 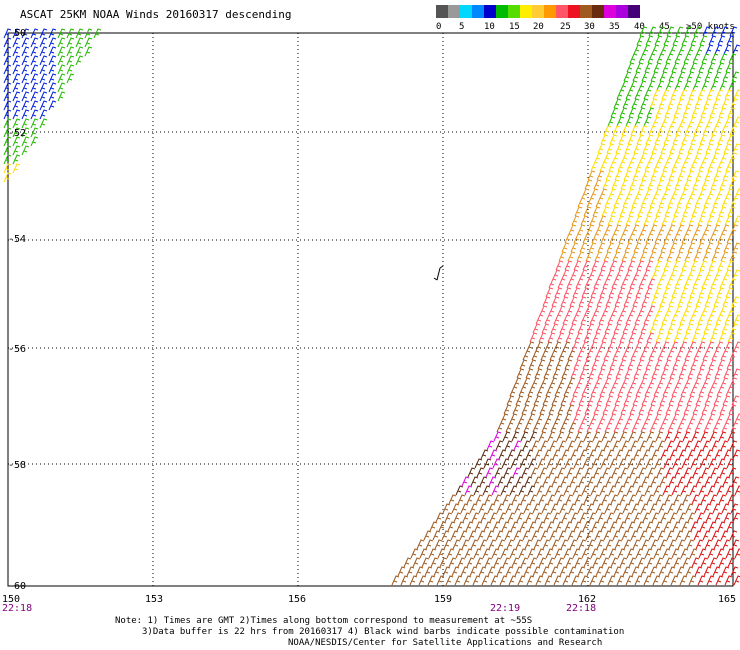 I want to click on legend-label: 40, so click(x=639, y=27).